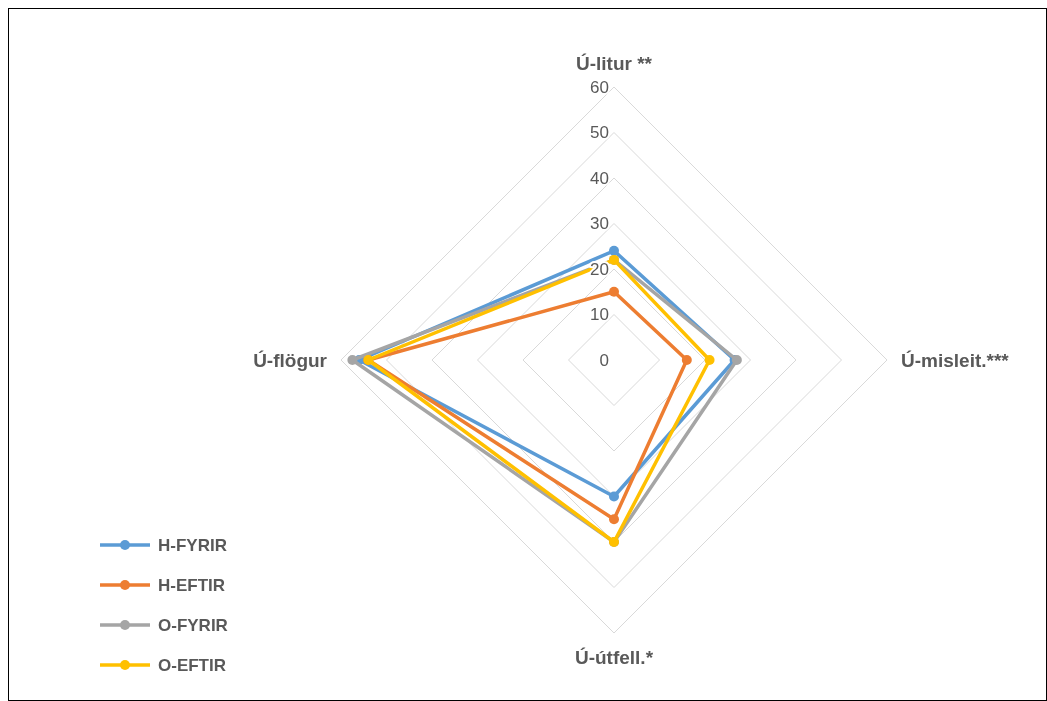 Image resolution: width=1047 pixels, height=701 pixels. Describe the element at coordinates (599, 133) in the screenshot. I see `y-tick-label: 50` at that location.